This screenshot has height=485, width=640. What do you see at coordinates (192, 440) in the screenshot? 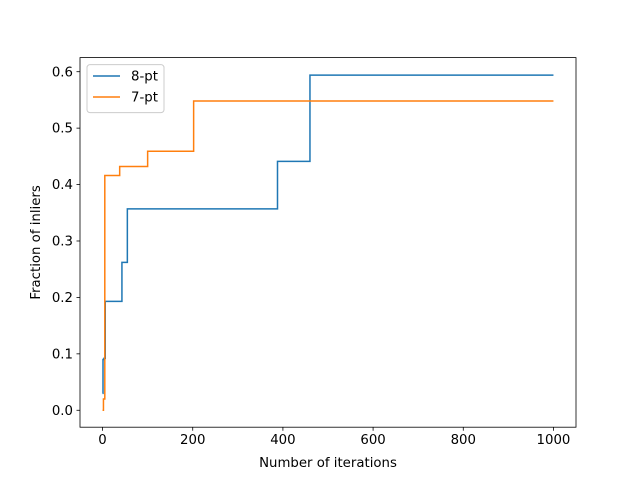
I see `x-tick-label: 200` at bounding box center [192, 440].